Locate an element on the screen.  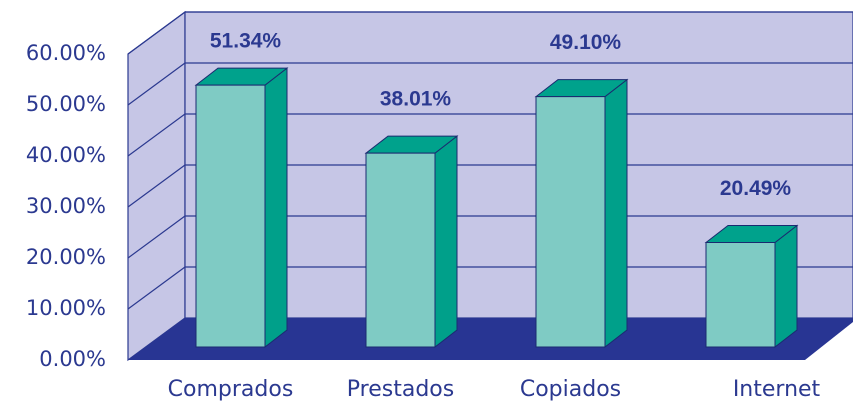
x-tick-label: Copiados is located at coordinates (570, 389).